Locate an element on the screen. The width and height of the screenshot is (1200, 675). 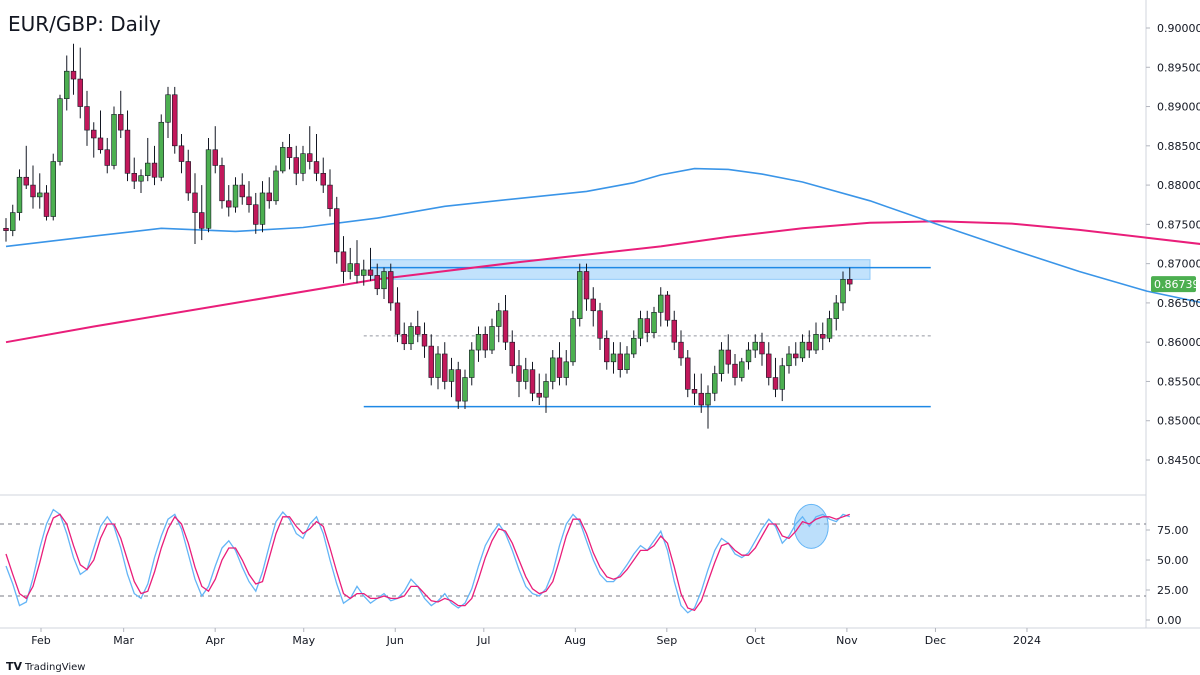
stoch-k-line is located at coordinates (428, 561).